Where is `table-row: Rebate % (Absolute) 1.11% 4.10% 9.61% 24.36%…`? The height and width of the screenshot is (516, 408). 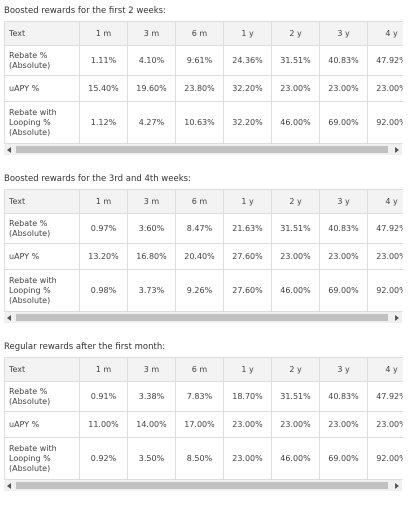 table-row: Rebate % (Absolute) 1.11% 4.10% 9.61% 24.36%… is located at coordinates (204, 60).